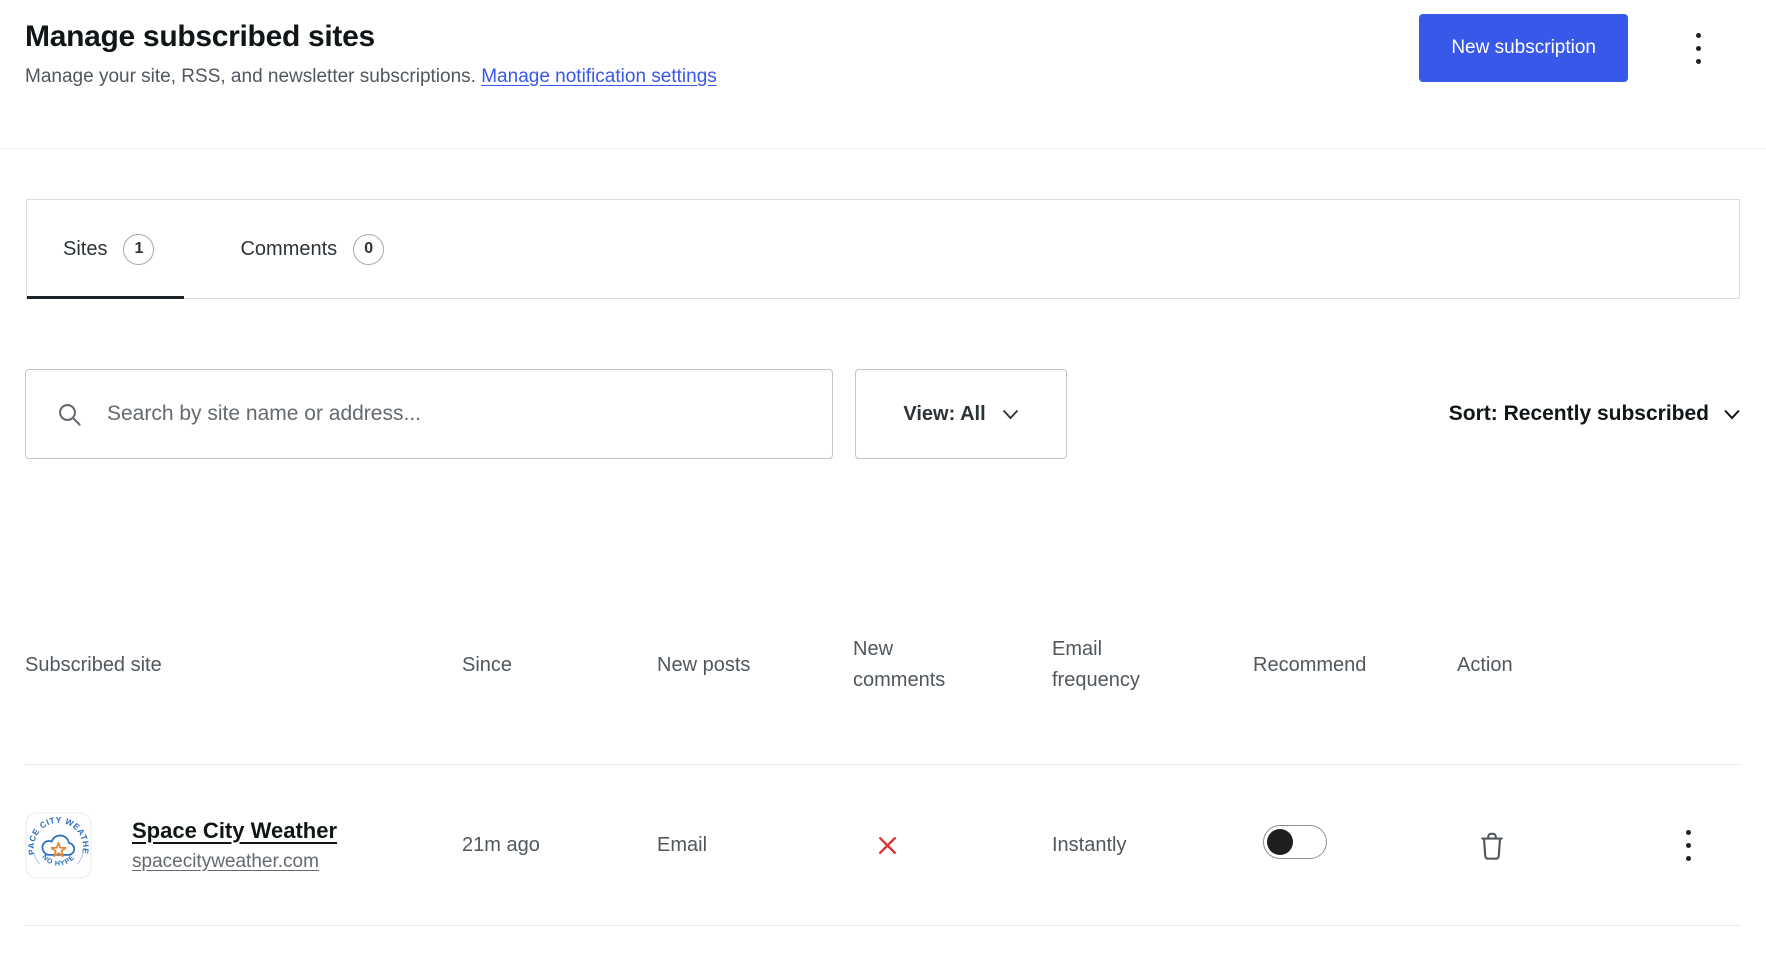  What do you see at coordinates (682, 844) in the screenshot?
I see `cell-new-posts: Email` at bounding box center [682, 844].